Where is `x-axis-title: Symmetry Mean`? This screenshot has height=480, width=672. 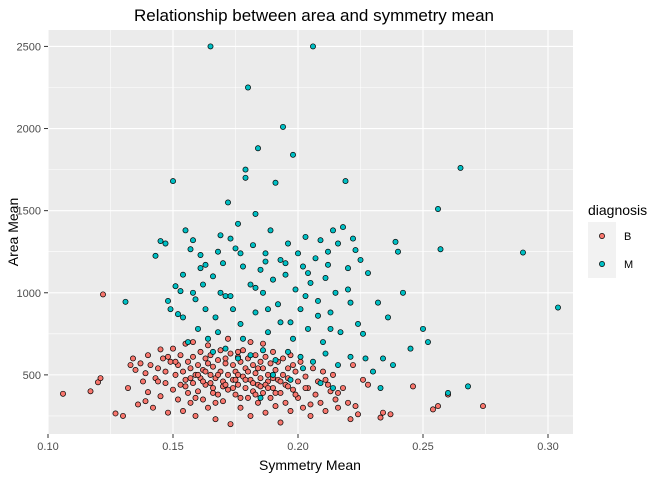
x-axis-title: Symmetry Mean is located at coordinates (310, 465).